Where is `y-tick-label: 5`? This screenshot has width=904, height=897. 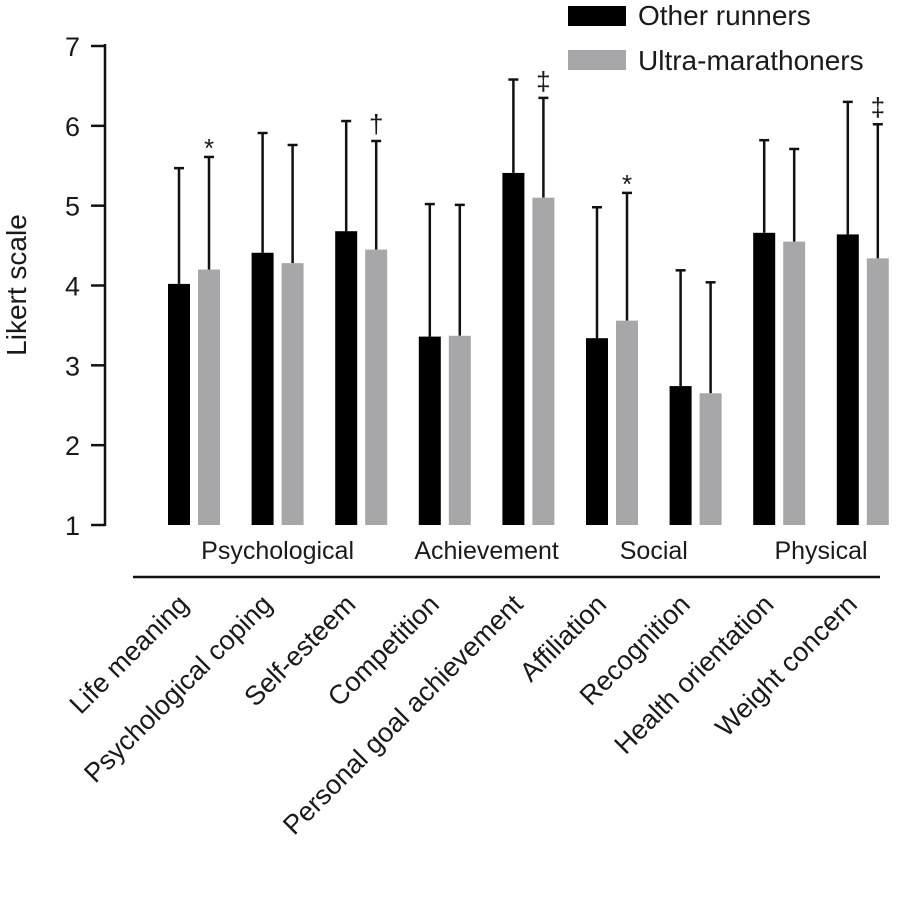 y-tick-label: 5 is located at coordinates (72, 207).